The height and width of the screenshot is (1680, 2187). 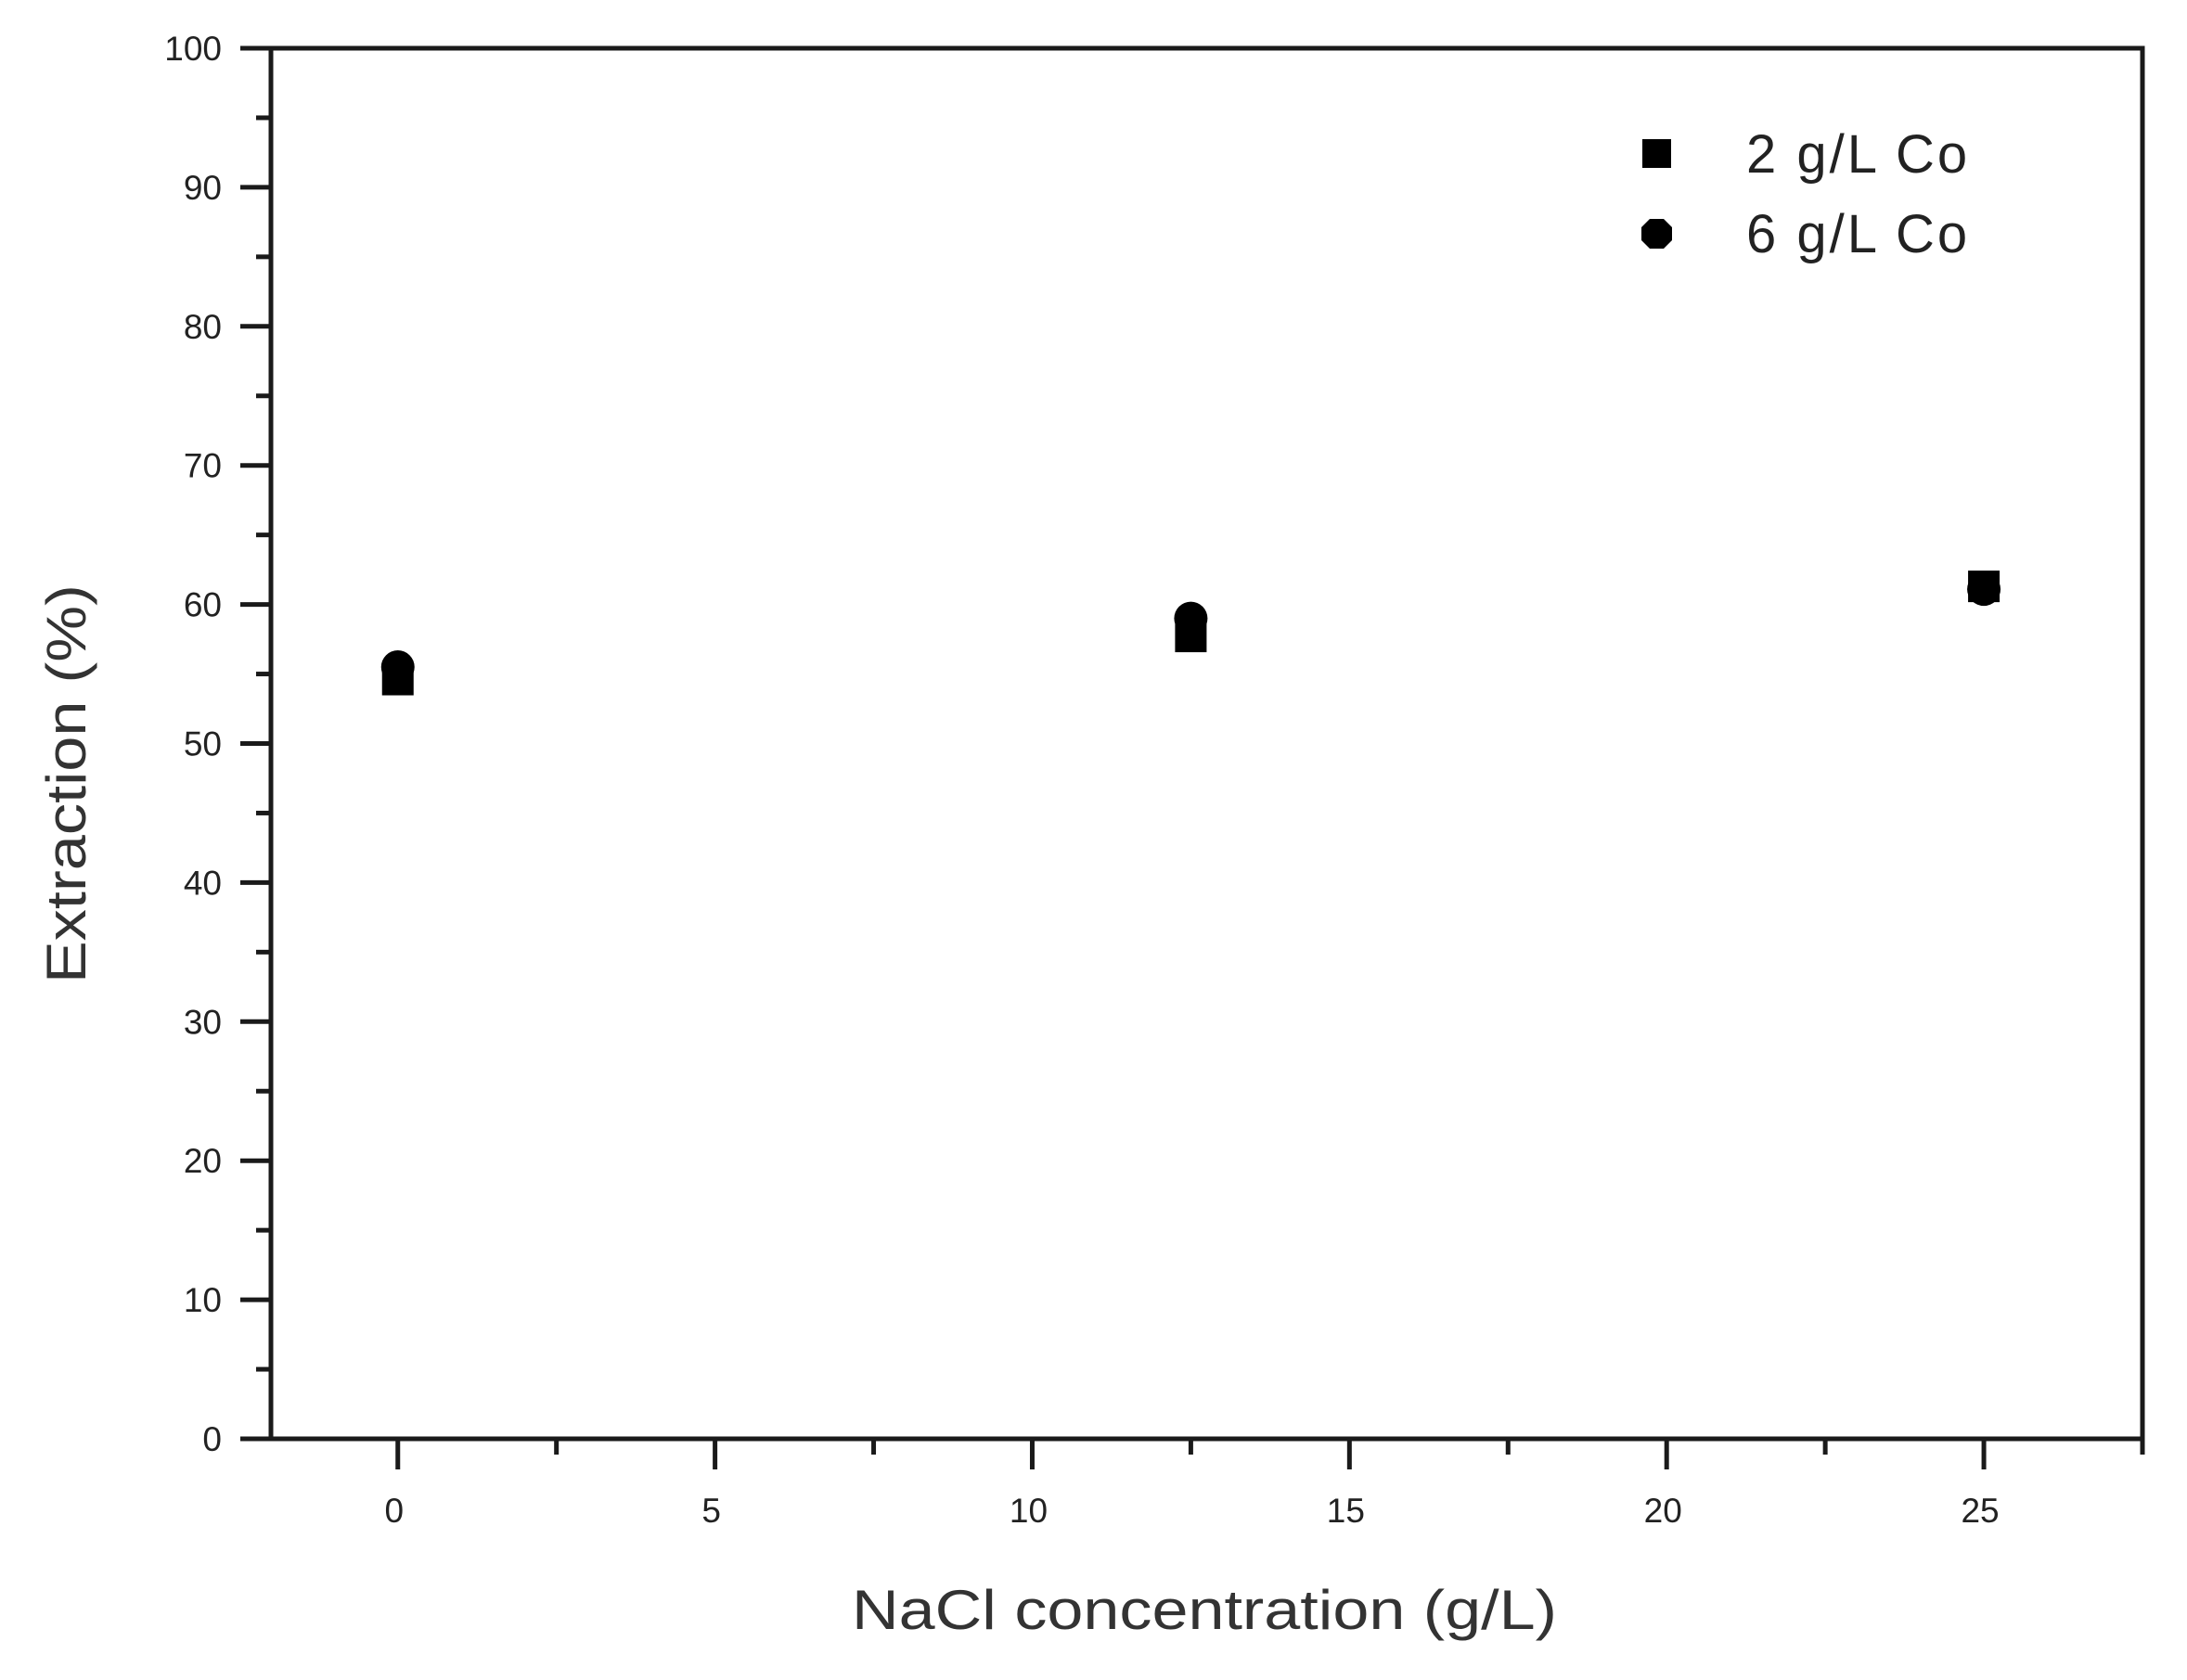 I want to click on legend-label-2gl: 2 g/L Co, so click(x=1858, y=154).